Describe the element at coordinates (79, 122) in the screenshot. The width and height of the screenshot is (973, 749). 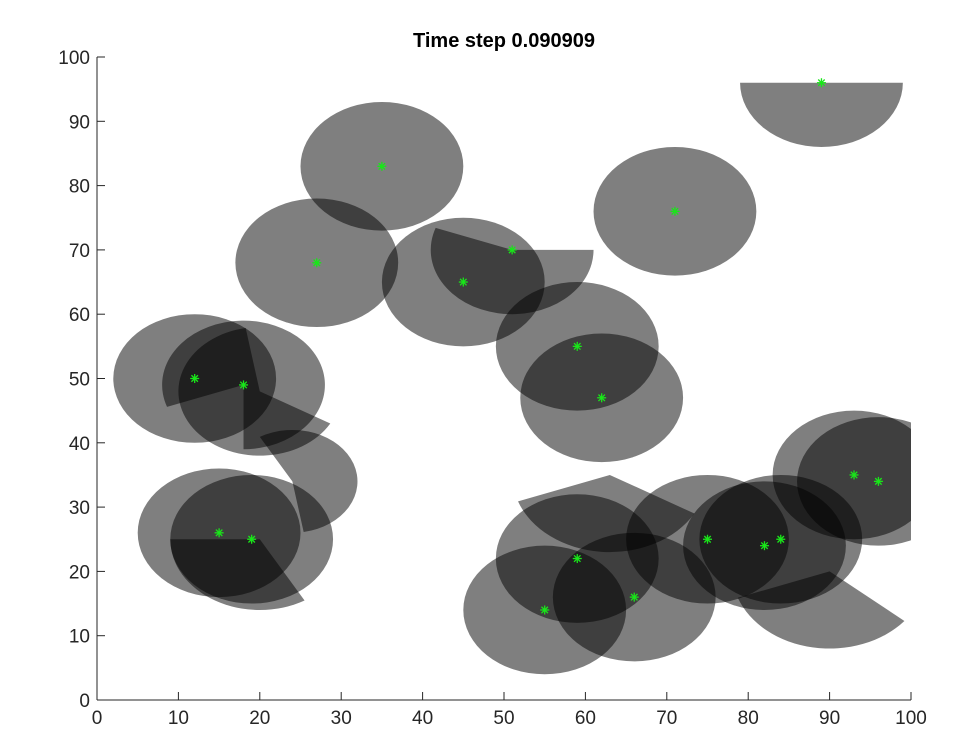
I see `y-tick-label: 90` at that location.